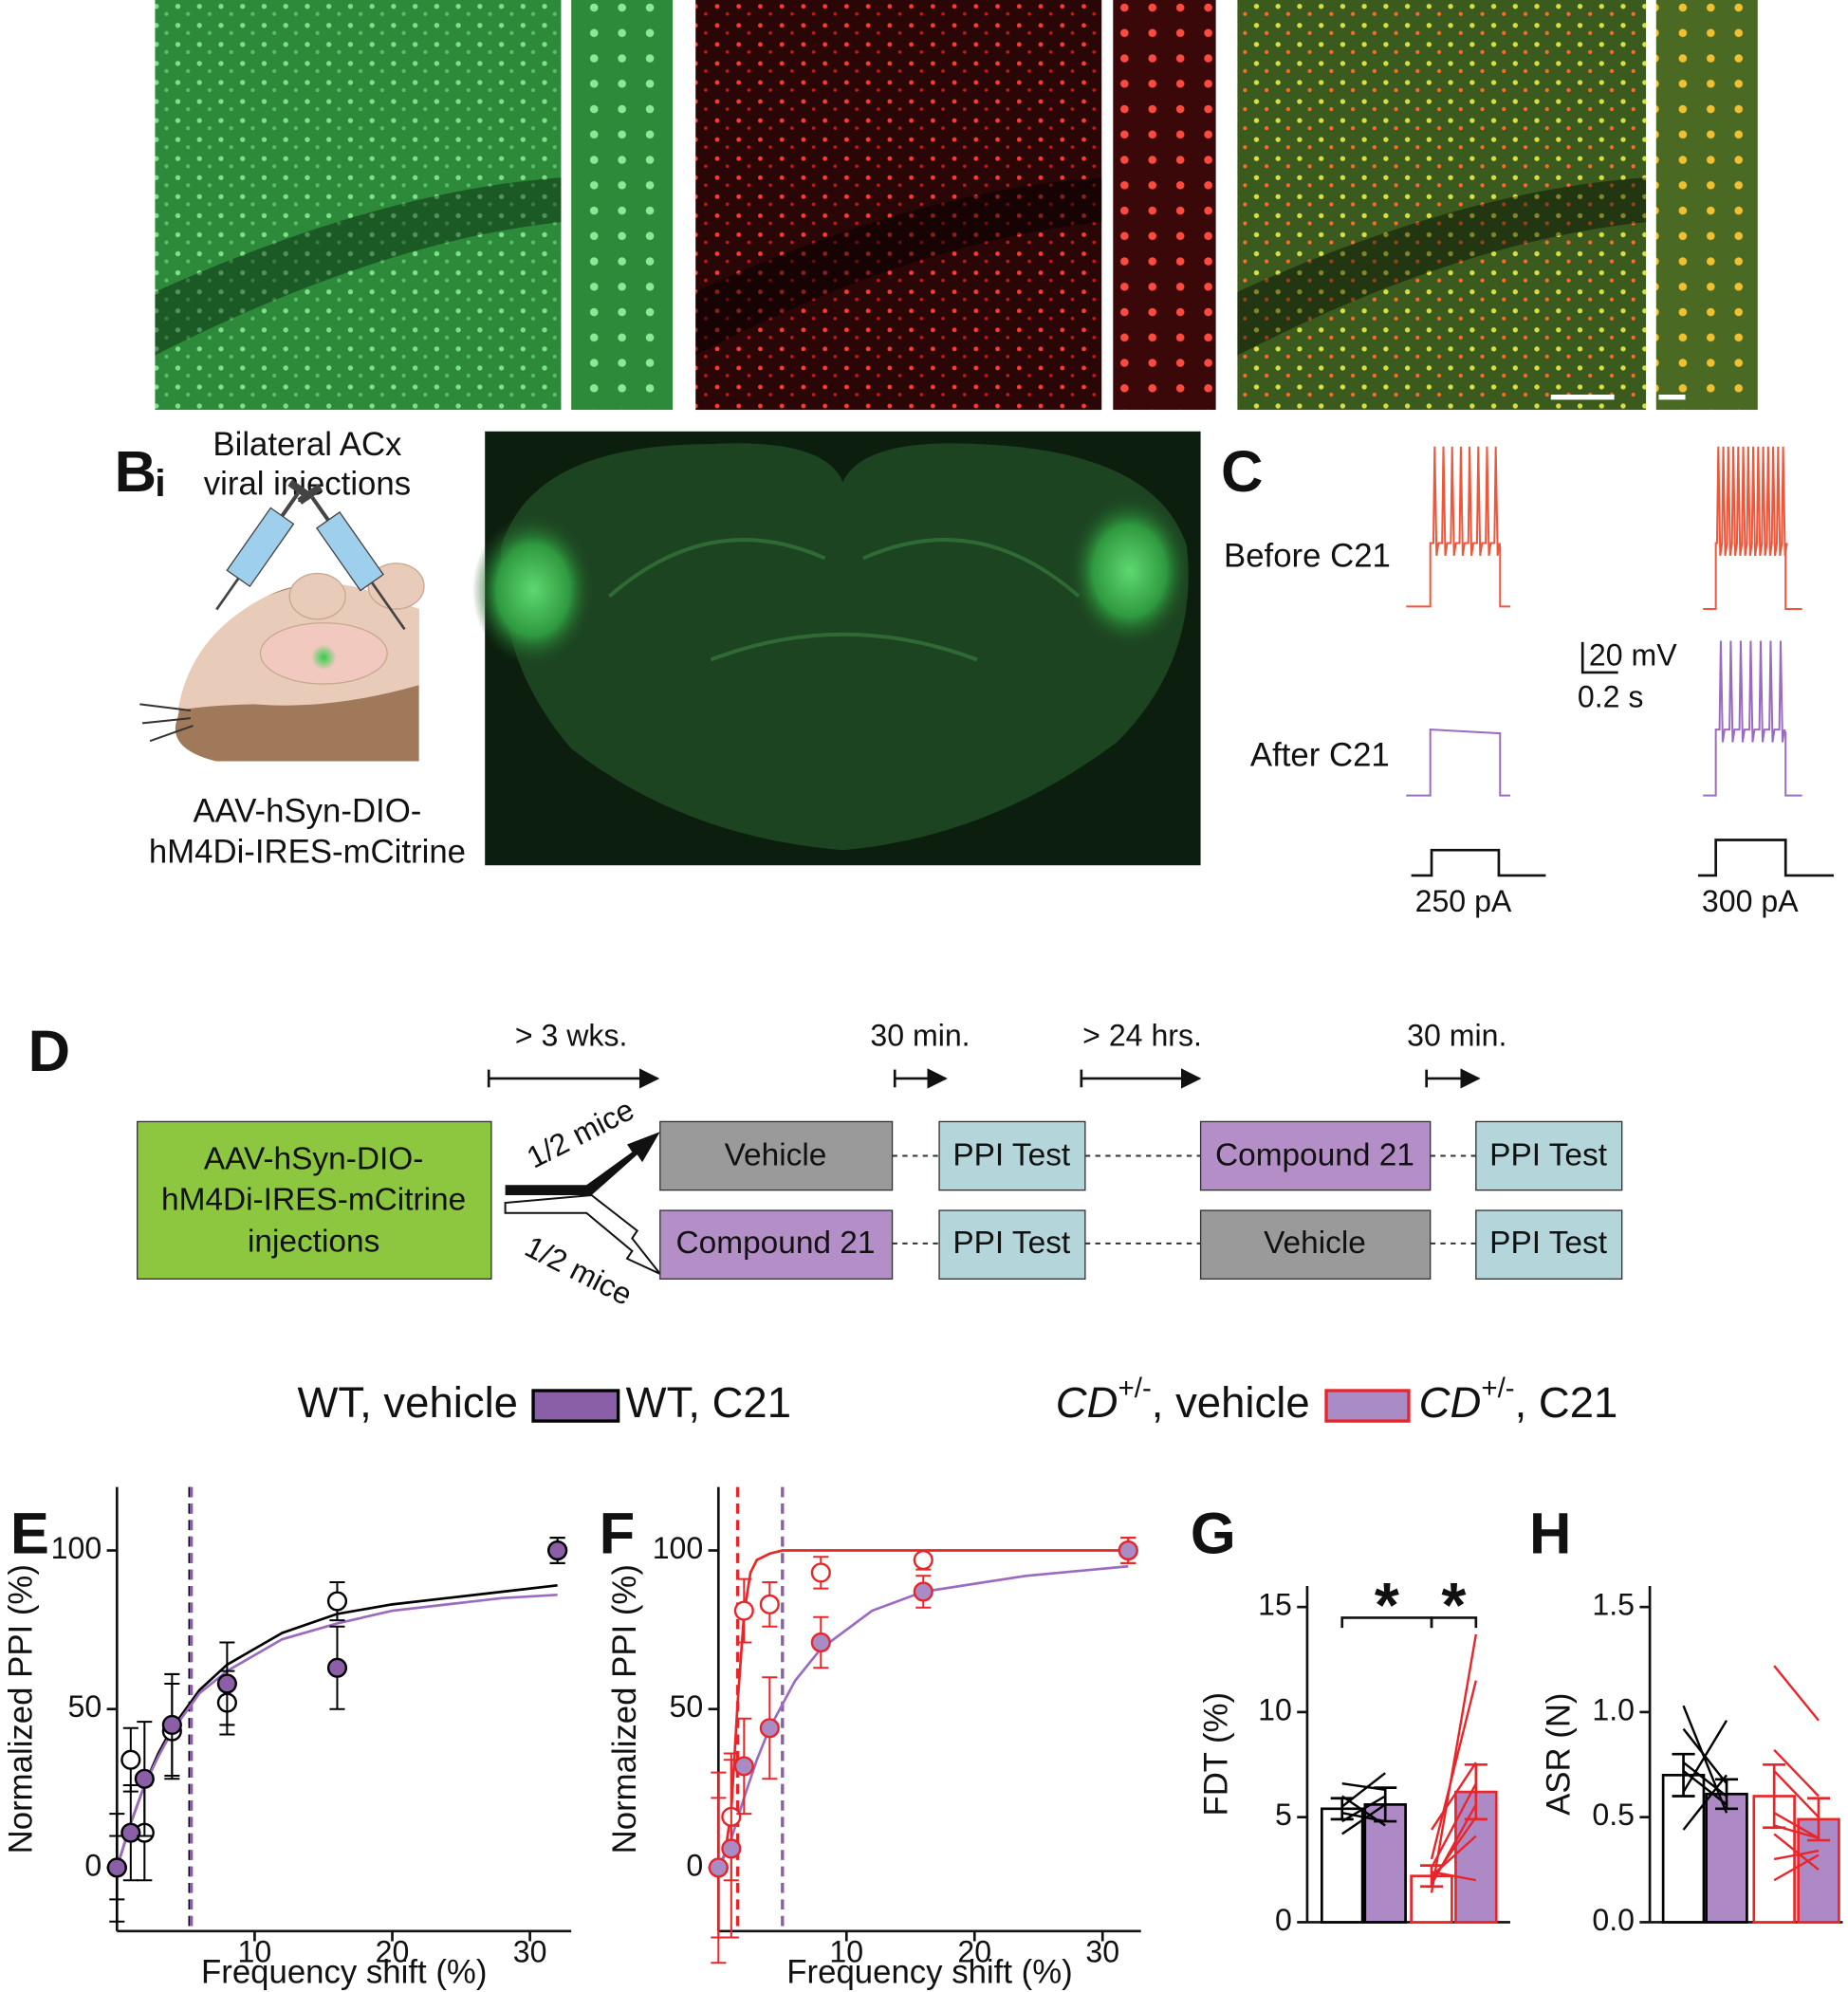  What do you see at coordinates (1611, 696) in the screenshot?
I see `scale-label: 0.2 s` at bounding box center [1611, 696].